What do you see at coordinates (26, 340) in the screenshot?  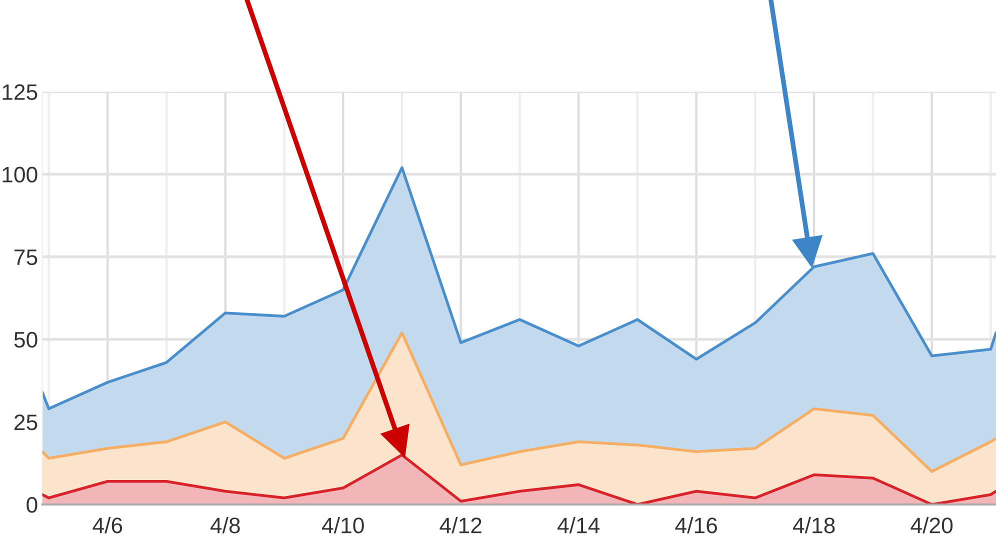 I see `y-tick-label: 50` at bounding box center [26, 340].